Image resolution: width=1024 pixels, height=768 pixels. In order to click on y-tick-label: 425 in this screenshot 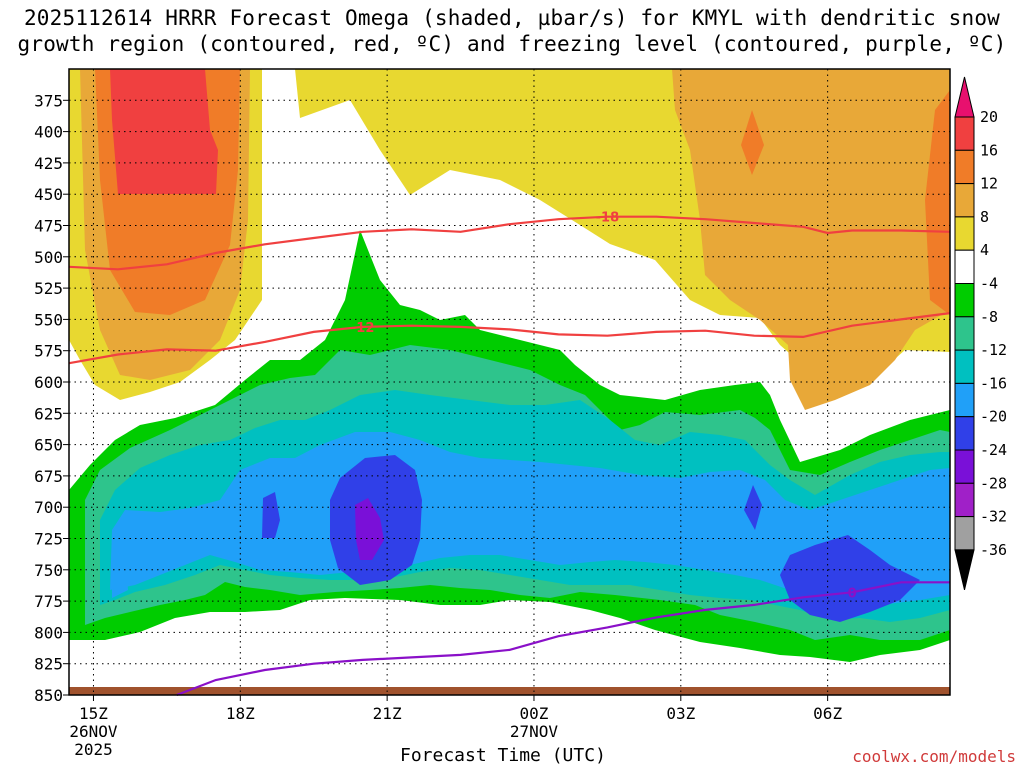, I will do `click(48, 163)`.